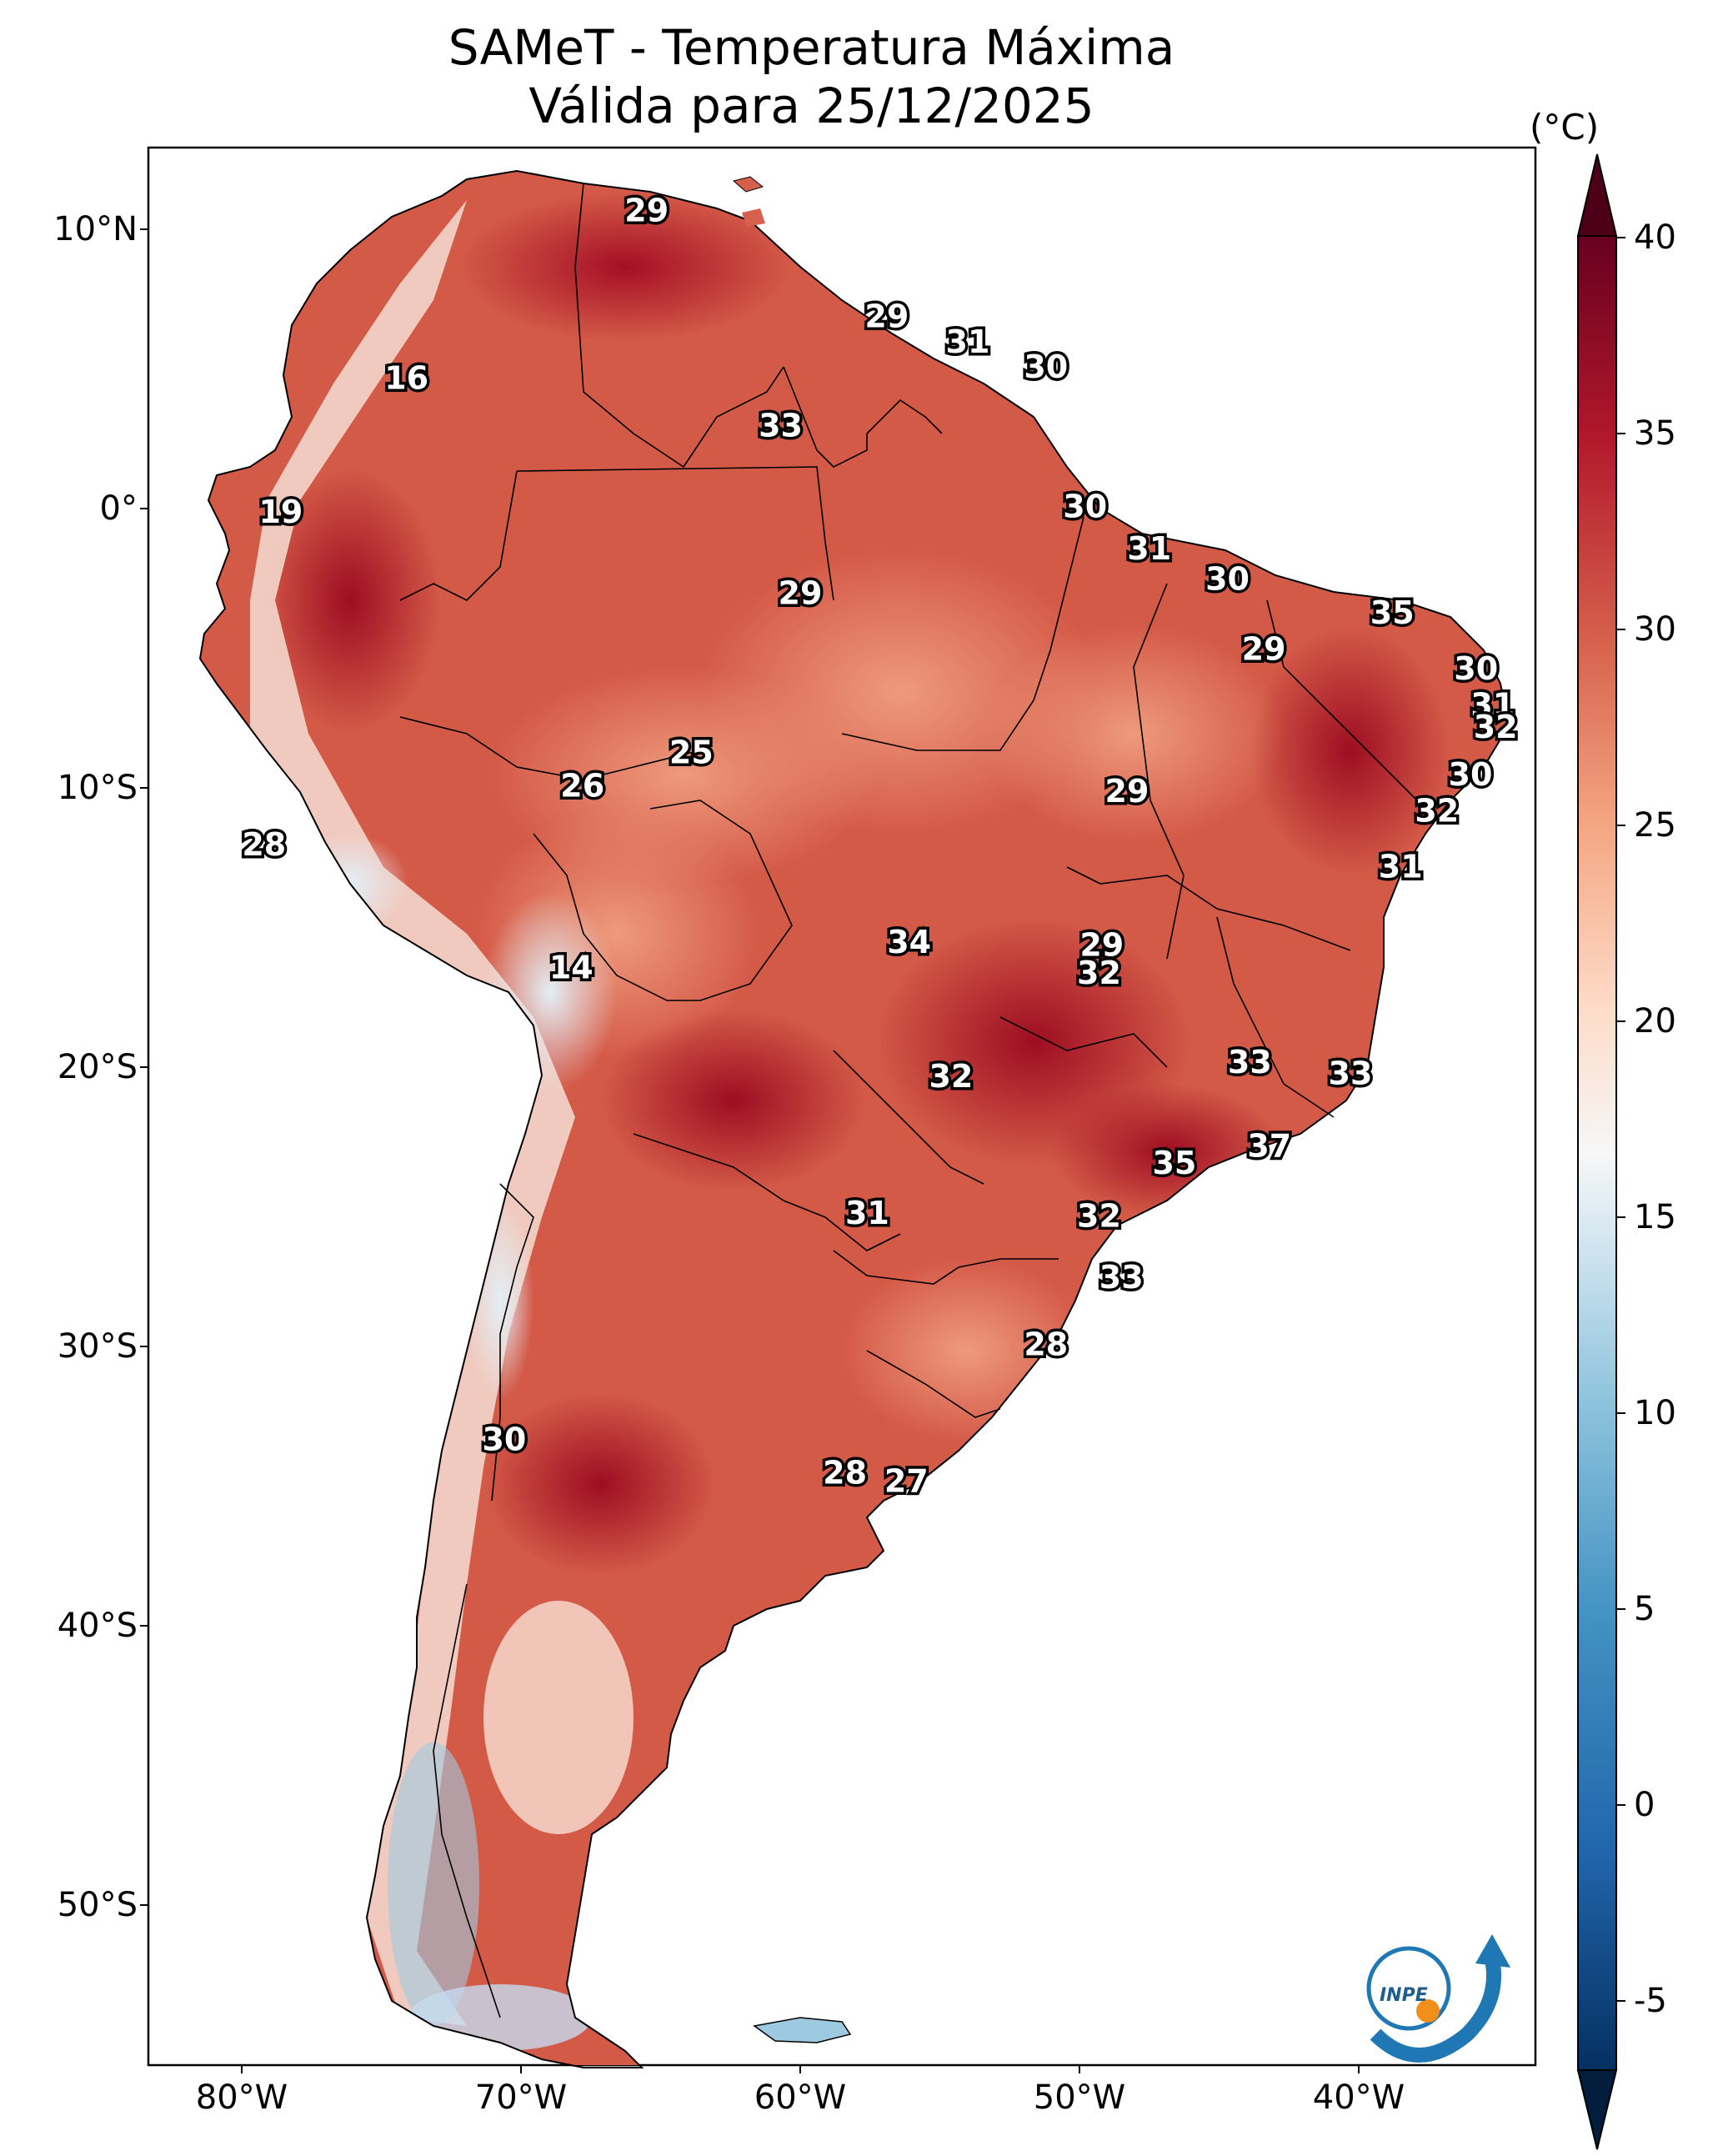 The image size is (1723, 2156). Describe the element at coordinates (1644, 1609) in the screenshot. I see `colorbar-tick-5: 5` at that location.